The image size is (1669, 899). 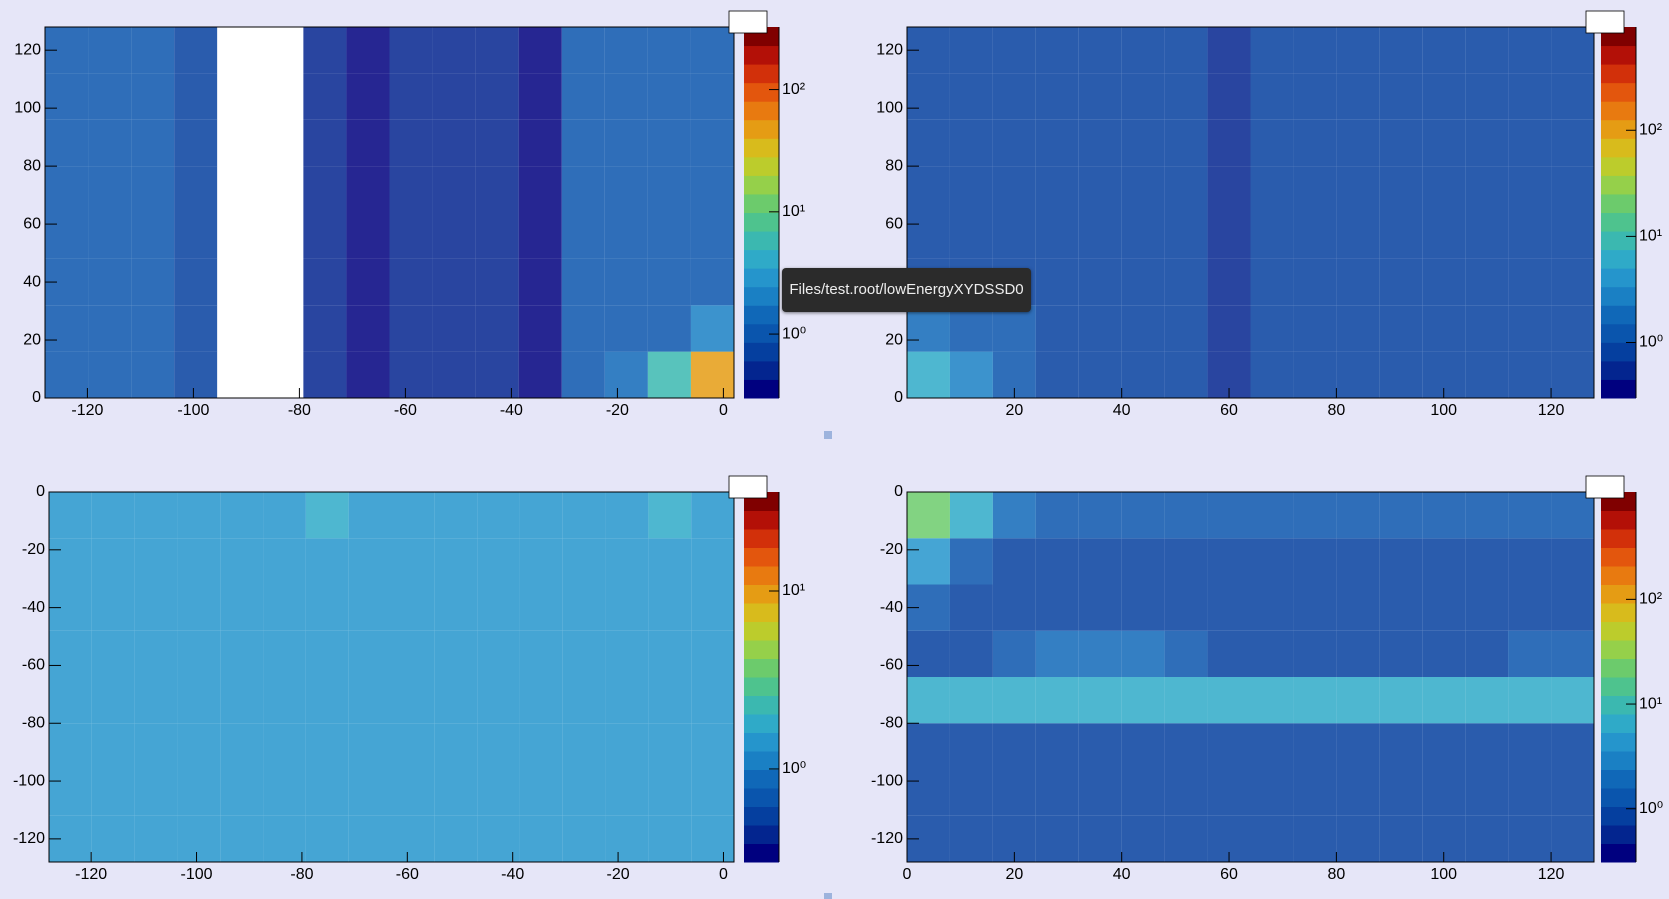 What do you see at coordinates (33, 665) in the screenshot?
I see `y-tick-label: -60` at bounding box center [33, 665].